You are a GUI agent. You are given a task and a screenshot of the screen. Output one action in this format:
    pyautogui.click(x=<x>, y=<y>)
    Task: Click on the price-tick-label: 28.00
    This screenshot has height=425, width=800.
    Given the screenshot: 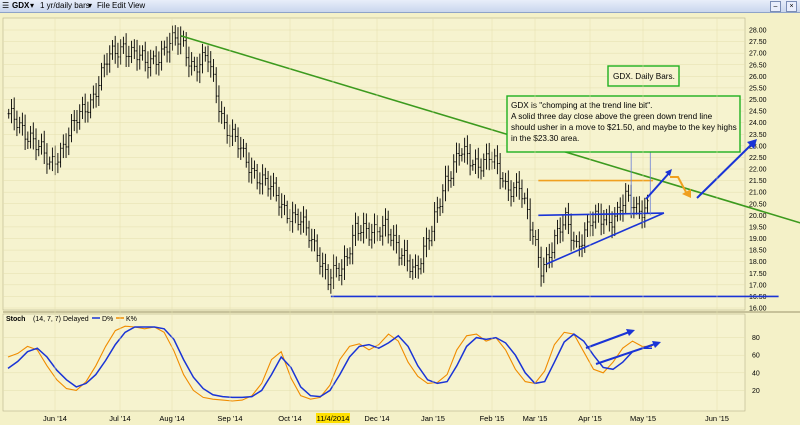 What is the action you would take?
    pyautogui.click(x=758, y=31)
    